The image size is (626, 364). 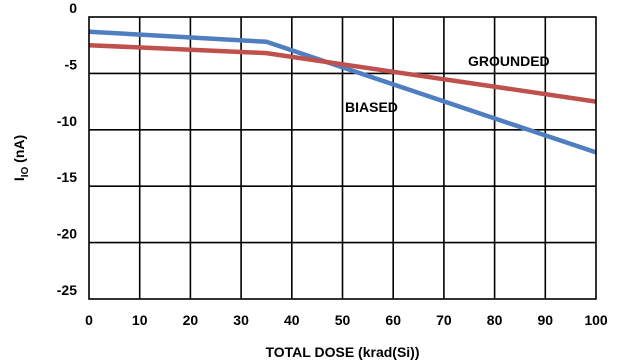 I want to click on x-tick-label: 20, so click(x=191, y=320).